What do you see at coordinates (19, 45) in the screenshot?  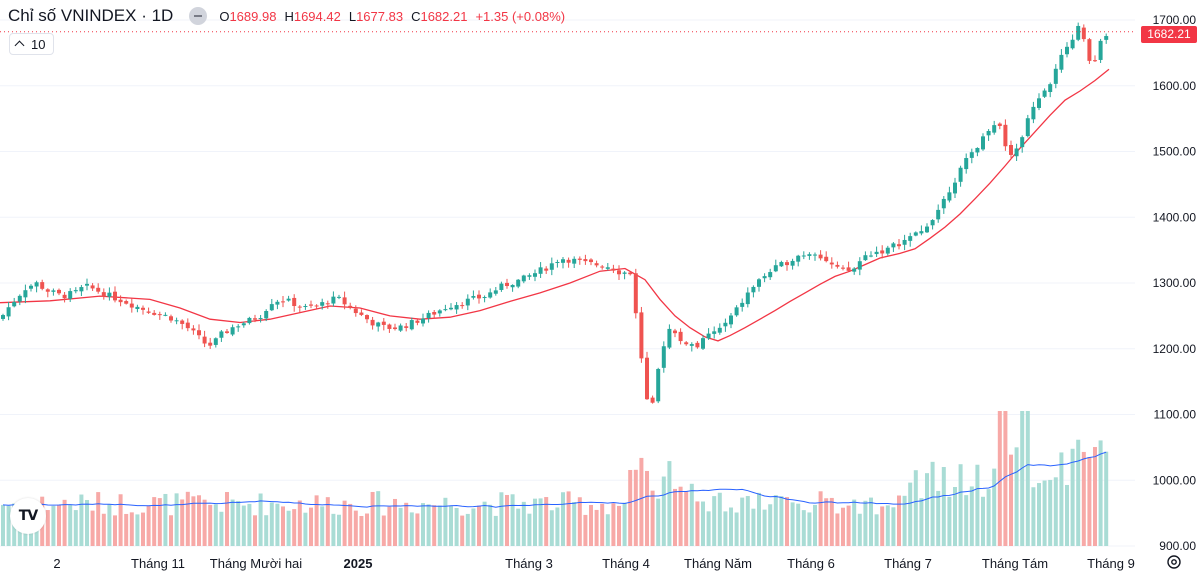 I see `chevron-up-icon` at bounding box center [19, 45].